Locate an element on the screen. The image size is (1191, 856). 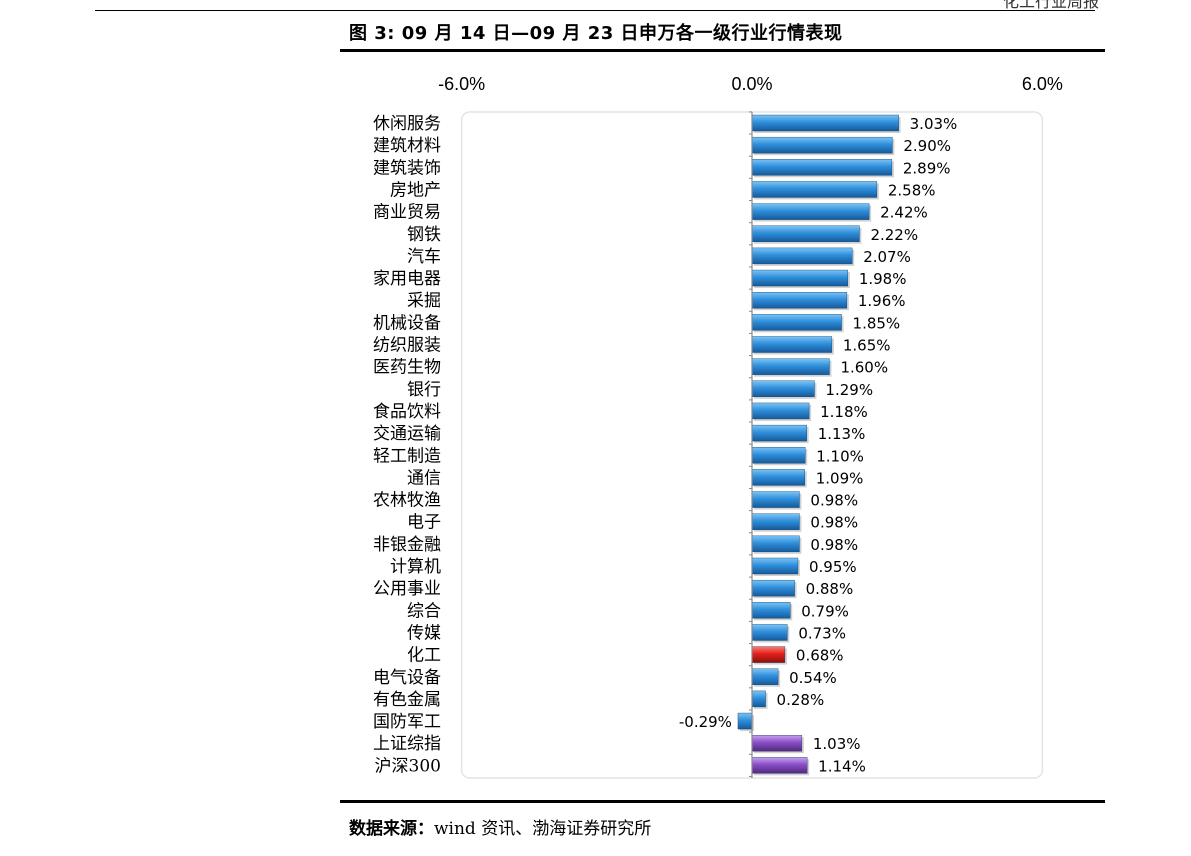
value-label: 1.03% is located at coordinates (837, 744).